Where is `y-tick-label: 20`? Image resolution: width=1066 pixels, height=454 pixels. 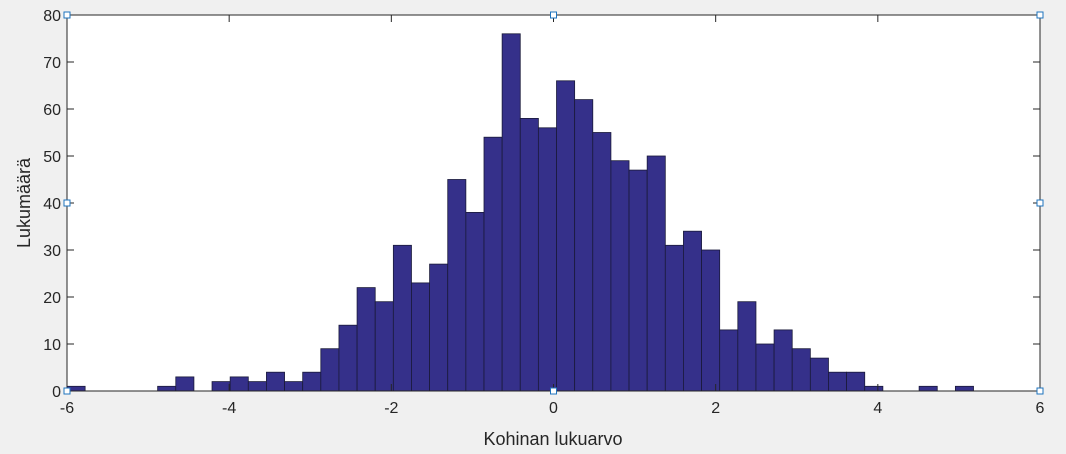
y-tick-label: 20 is located at coordinates (52, 298).